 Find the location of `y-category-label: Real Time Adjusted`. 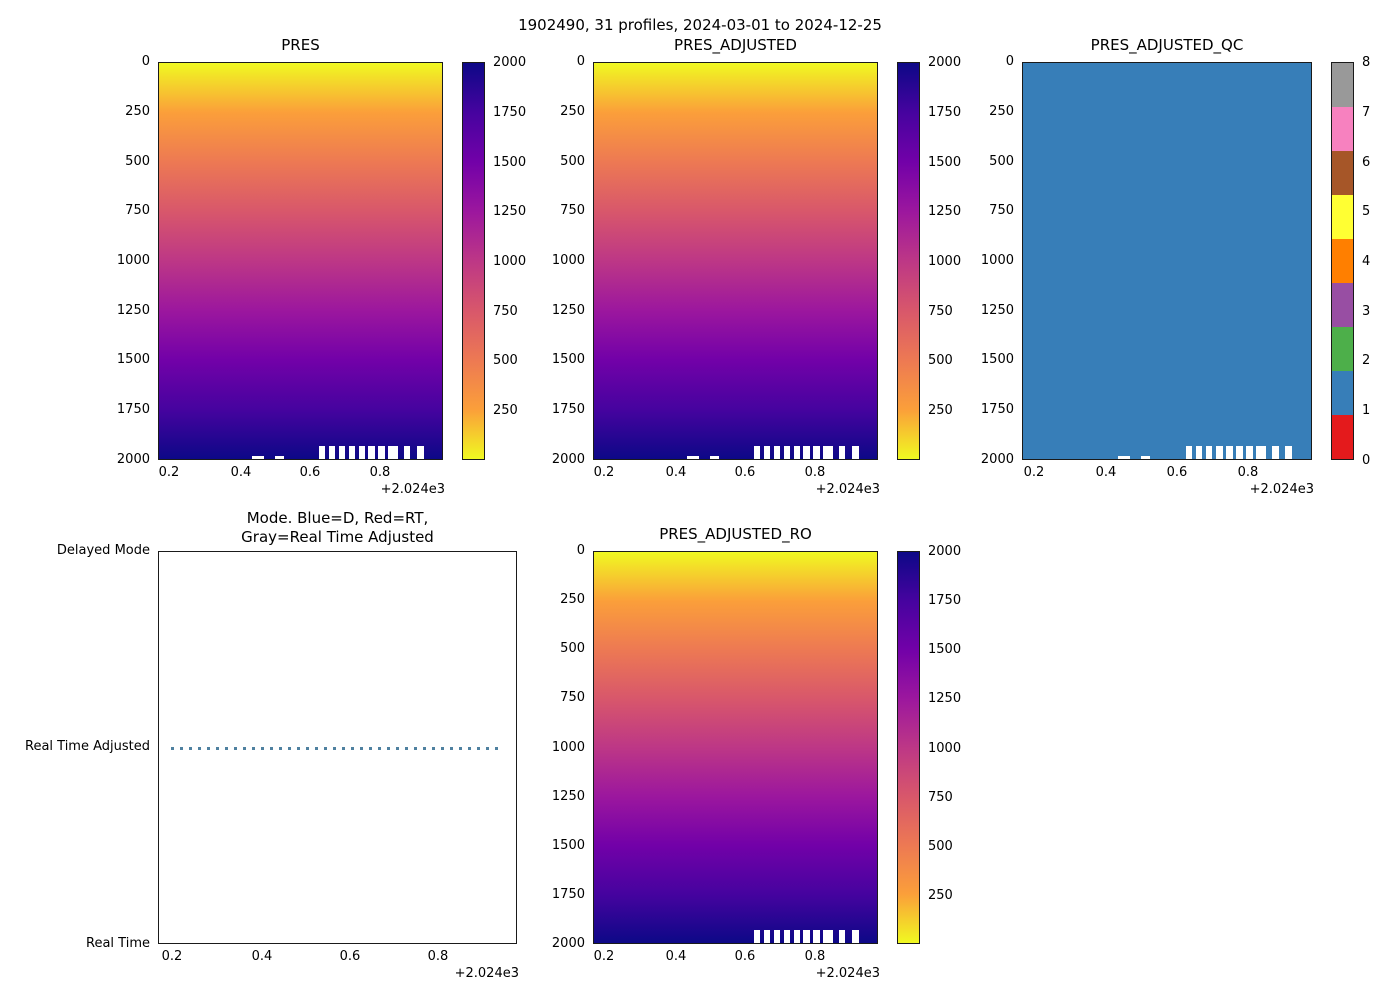

y-category-label: Real Time Adjusted is located at coordinates (87, 746).